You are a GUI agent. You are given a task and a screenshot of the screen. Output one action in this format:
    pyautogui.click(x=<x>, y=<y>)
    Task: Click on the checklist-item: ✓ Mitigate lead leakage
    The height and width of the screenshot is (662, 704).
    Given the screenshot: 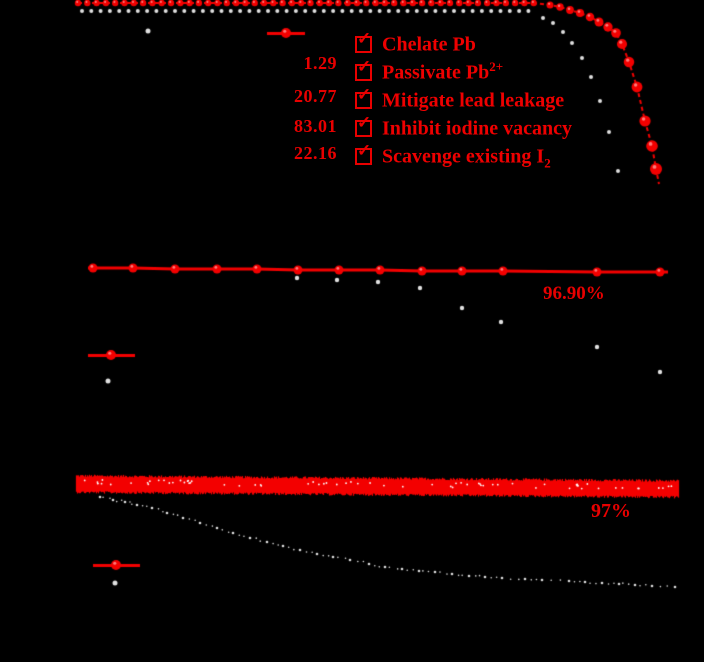 What is the action you would take?
    pyautogui.click(x=460, y=100)
    